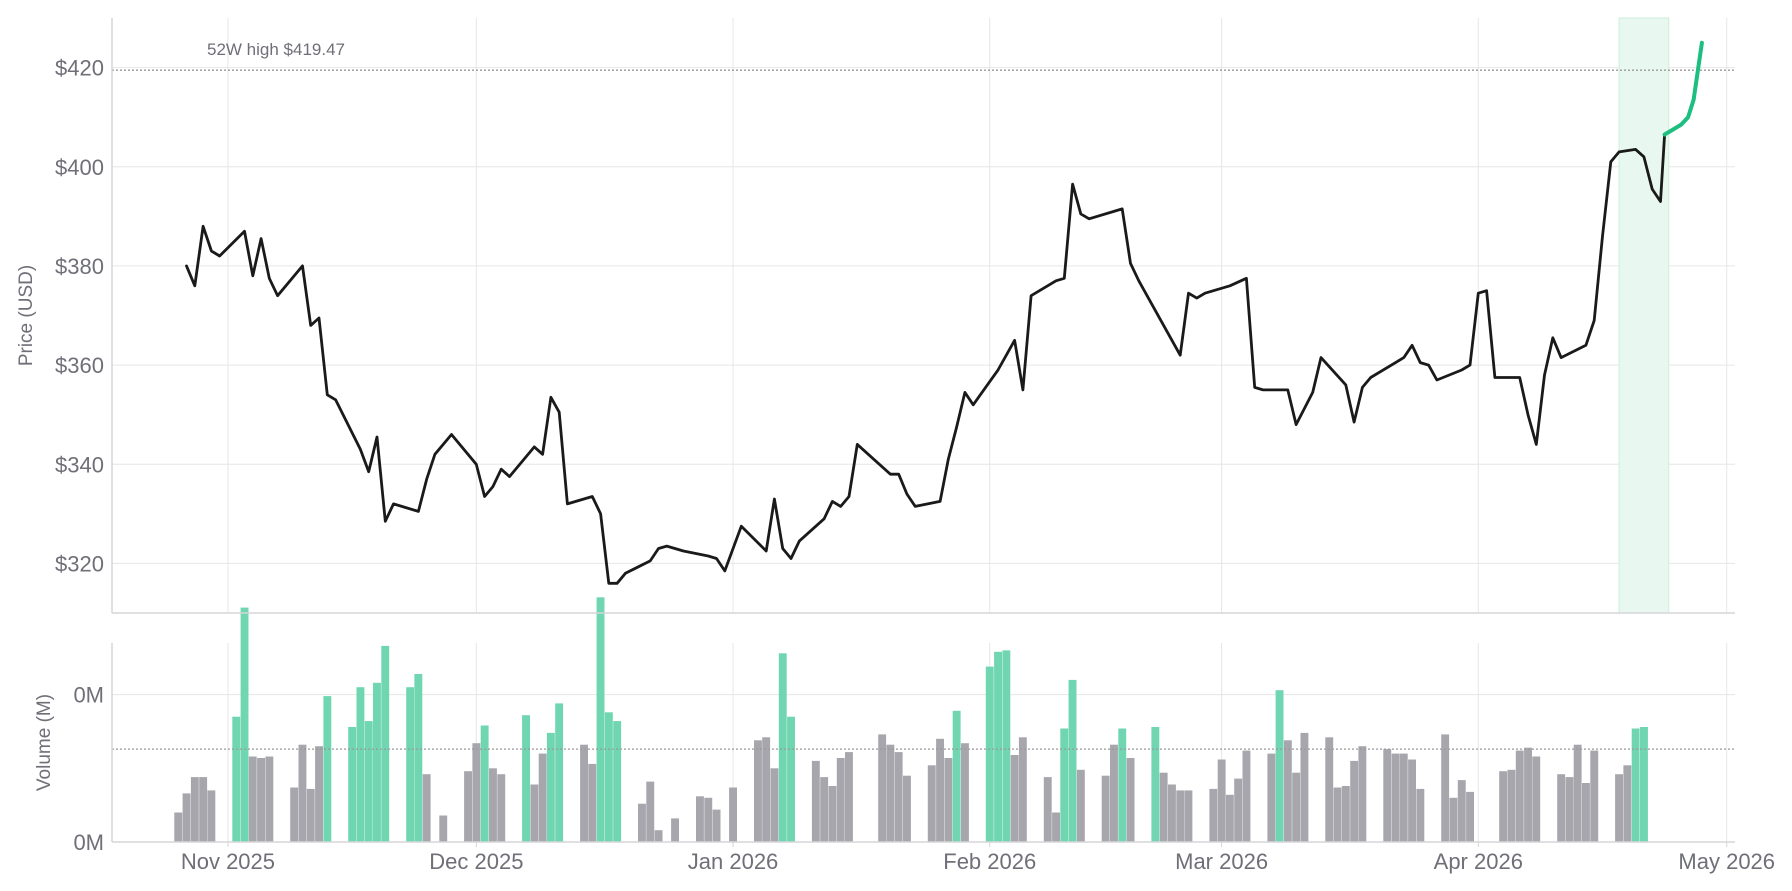 Image resolution: width=1792 pixels, height=891 pixels. I want to click on price-y-ticks: $320 $340 $360 $380 $400 $420, so click(79, 316).